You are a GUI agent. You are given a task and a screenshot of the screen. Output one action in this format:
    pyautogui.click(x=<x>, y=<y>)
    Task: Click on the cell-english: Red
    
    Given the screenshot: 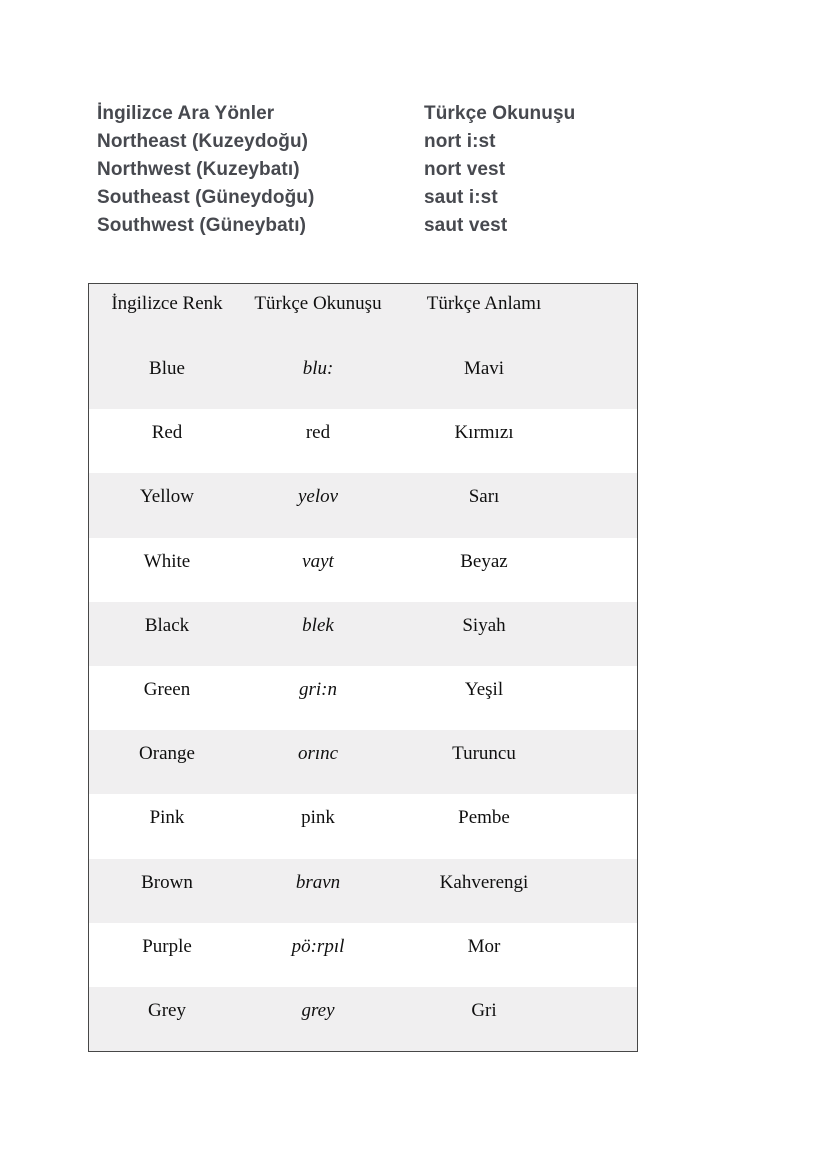 What is the action you would take?
    pyautogui.click(x=167, y=433)
    